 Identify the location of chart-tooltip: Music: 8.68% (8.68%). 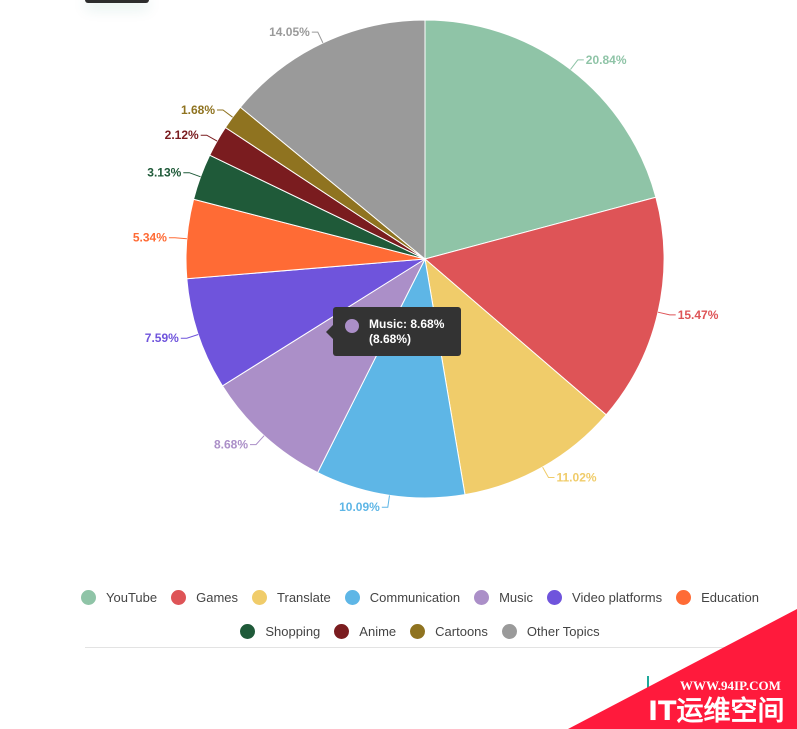
(393, 331).